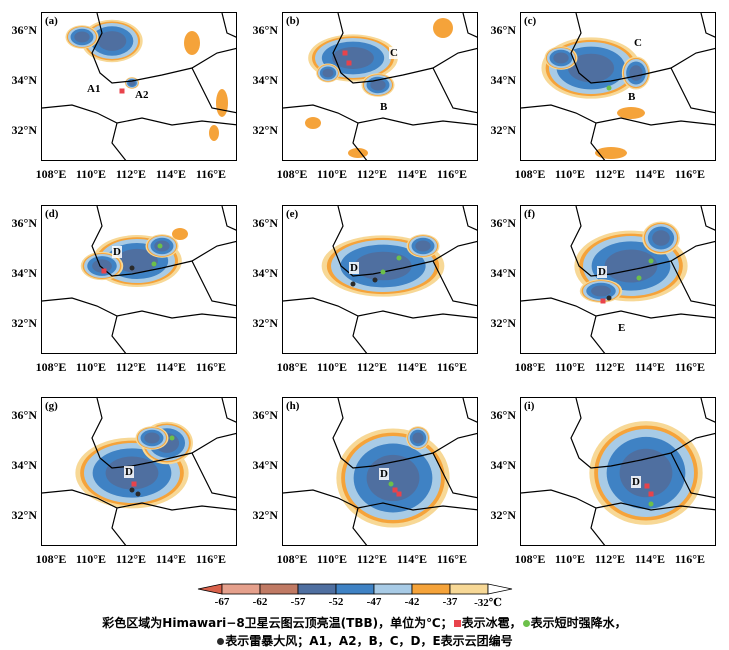 The image size is (729, 650). I want to click on cloud-label: A1, so click(94, 89).